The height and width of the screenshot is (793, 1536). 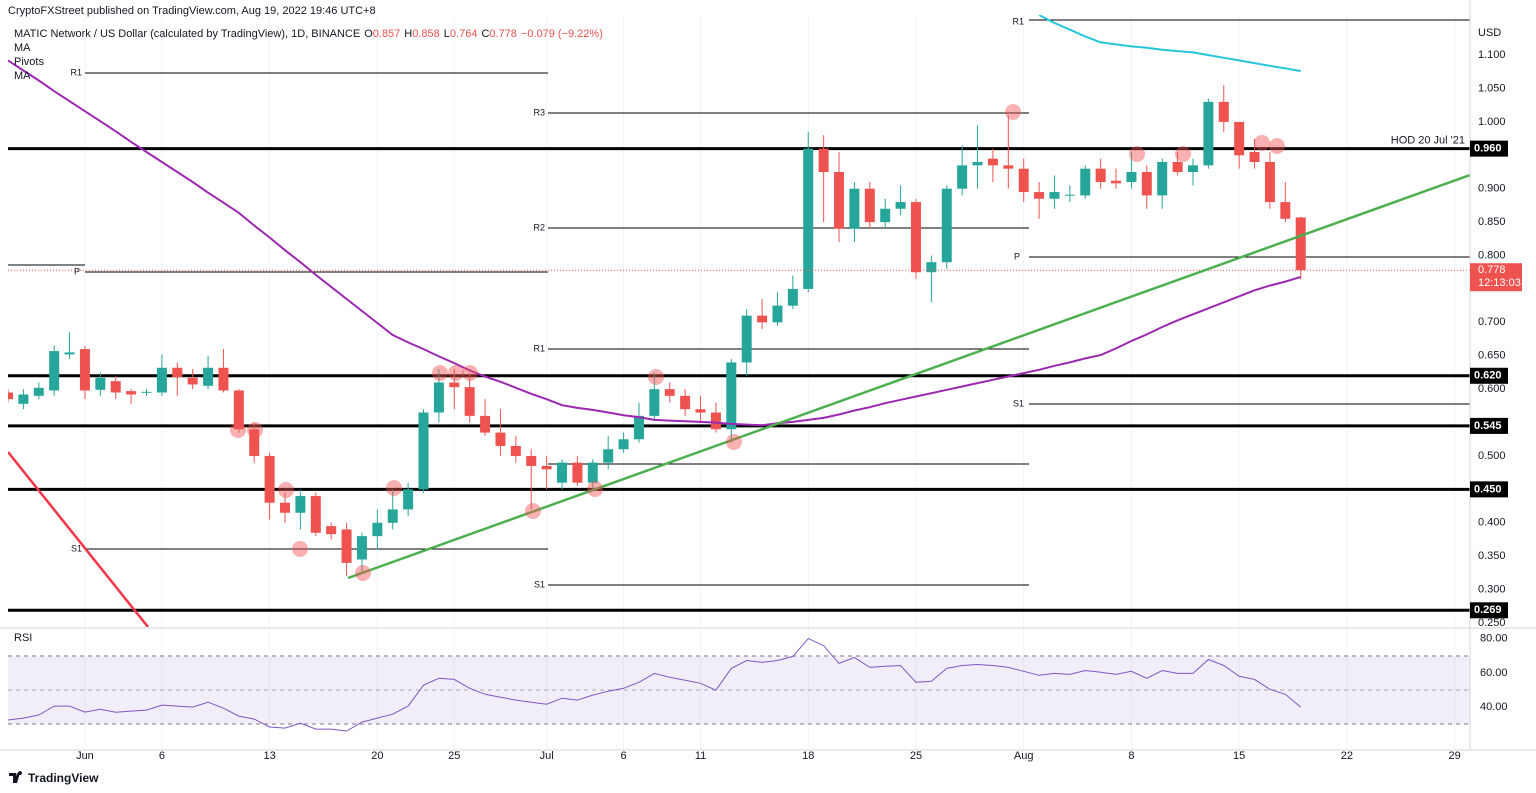 I want to click on key-level-label: 0.269, so click(x=1488, y=610).